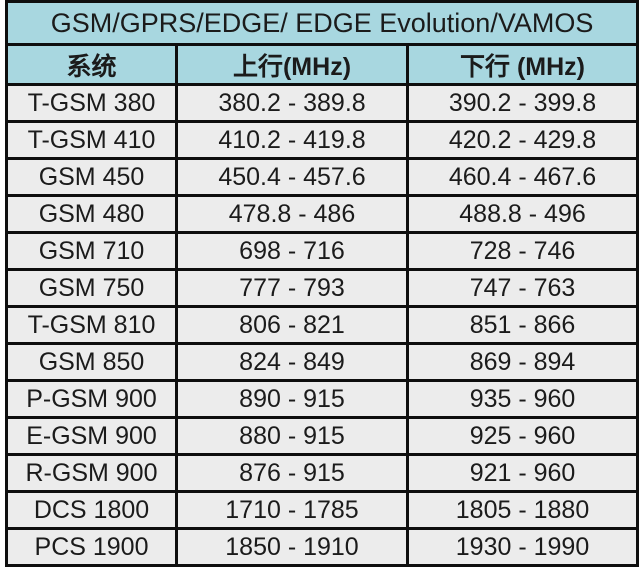 The image size is (643, 572). Describe the element at coordinates (292, 214) in the screenshot. I see `uplink-cell: 478.8 - 486` at that location.